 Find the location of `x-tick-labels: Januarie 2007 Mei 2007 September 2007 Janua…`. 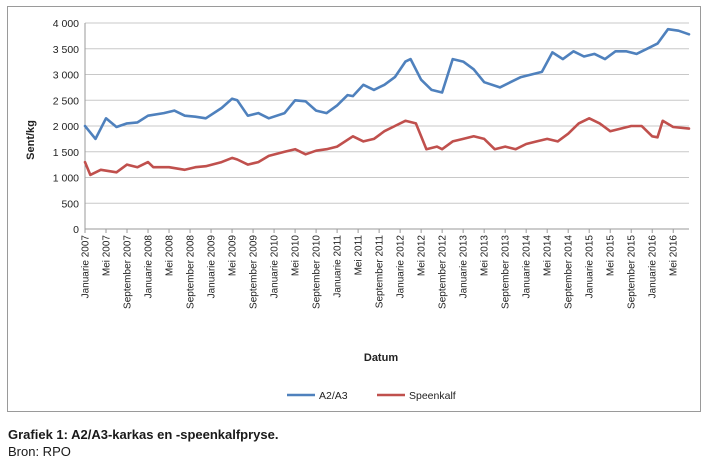

x-tick-labels: Januarie 2007 Mei 2007 September 2007 Janua… is located at coordinates (385, 268).